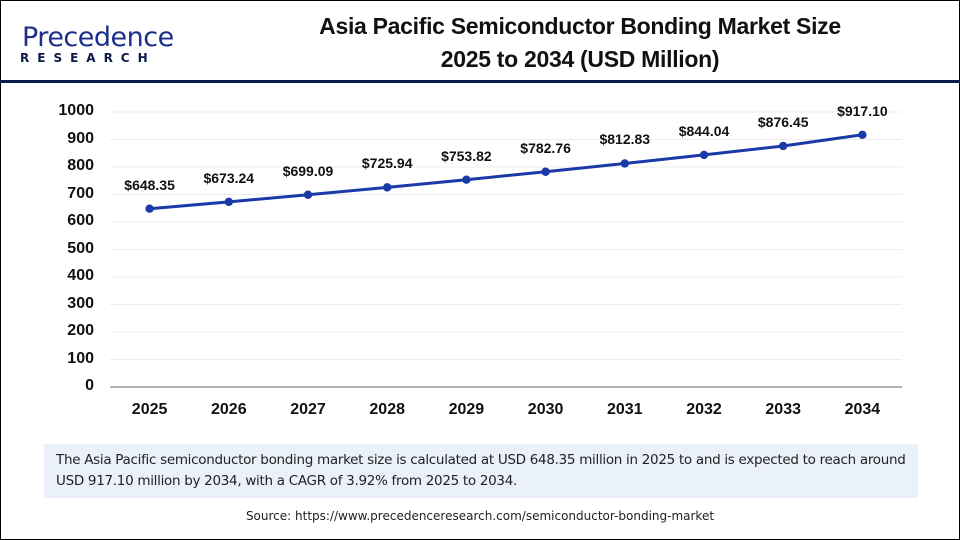 The height and width of the screenshot is (540, 960). What do you see at coordinates (783, 121) in the screenshot?
I see `data-label: $876.45` at bounding box center [783, 121].